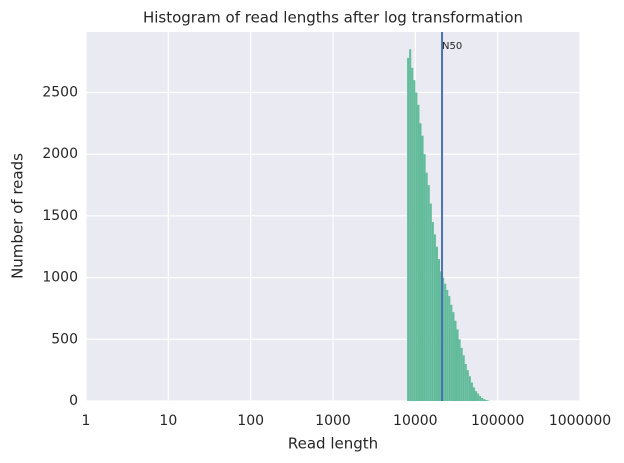 The width and height of the screenshot is (624, 463). I want to click on x-tick-label: 1, so click(86, 421).